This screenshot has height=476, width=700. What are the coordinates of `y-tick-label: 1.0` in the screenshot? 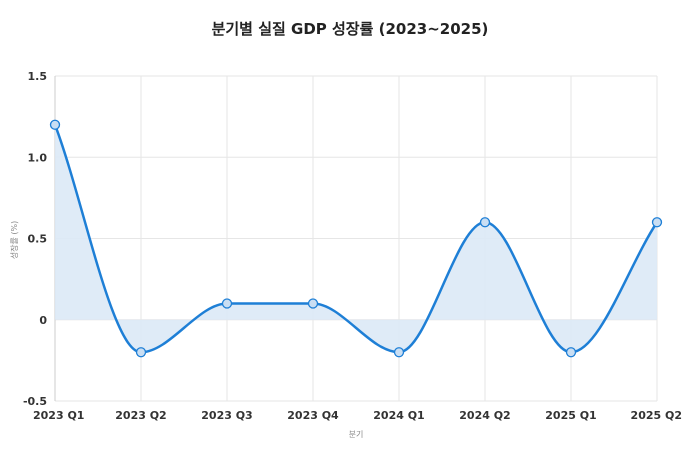 It's located at (38, 157).